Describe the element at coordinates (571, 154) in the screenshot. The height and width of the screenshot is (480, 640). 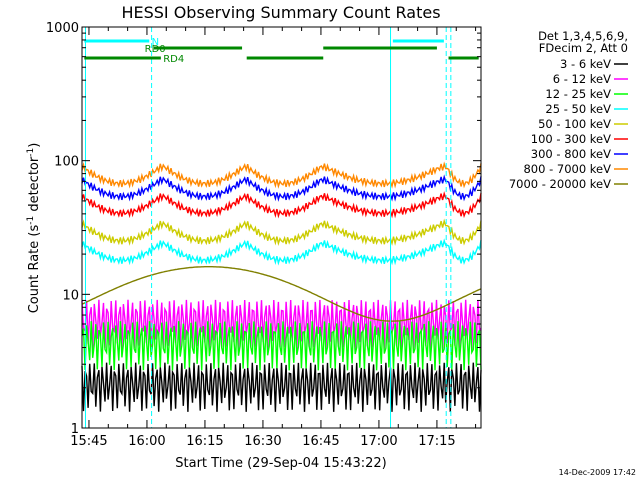
I see `legend-label: 300 - 800 keV` at that location.